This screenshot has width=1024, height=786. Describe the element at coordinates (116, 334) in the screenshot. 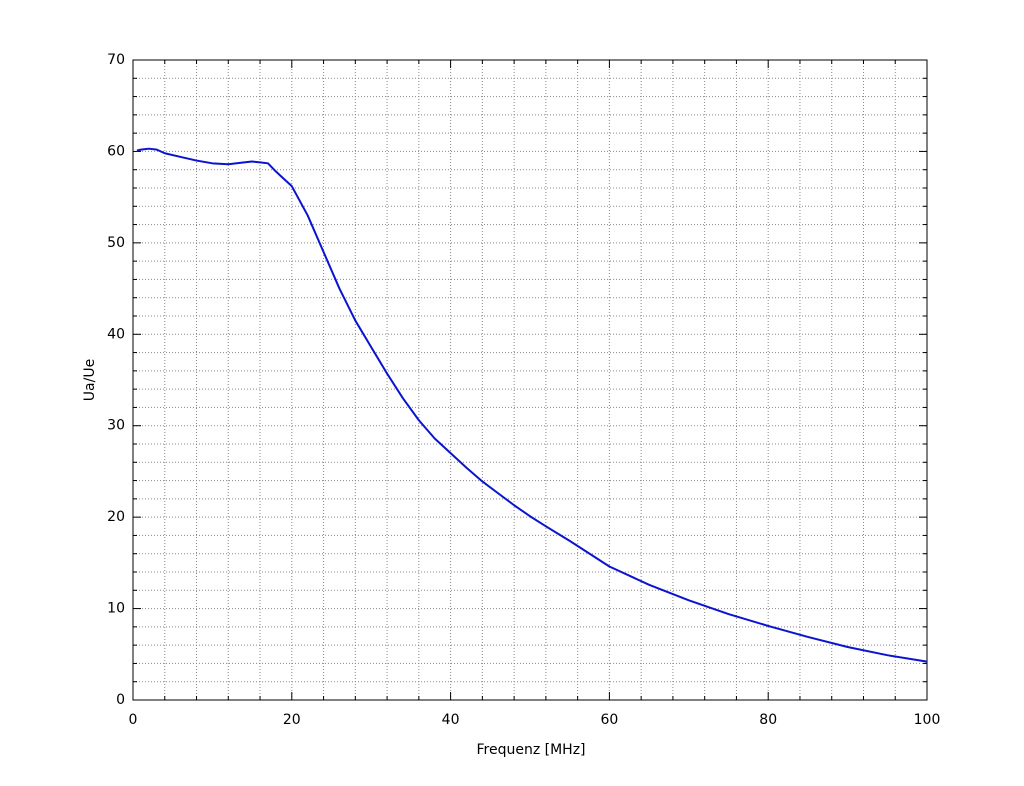

I see `y-tick-label: 40` at that location.